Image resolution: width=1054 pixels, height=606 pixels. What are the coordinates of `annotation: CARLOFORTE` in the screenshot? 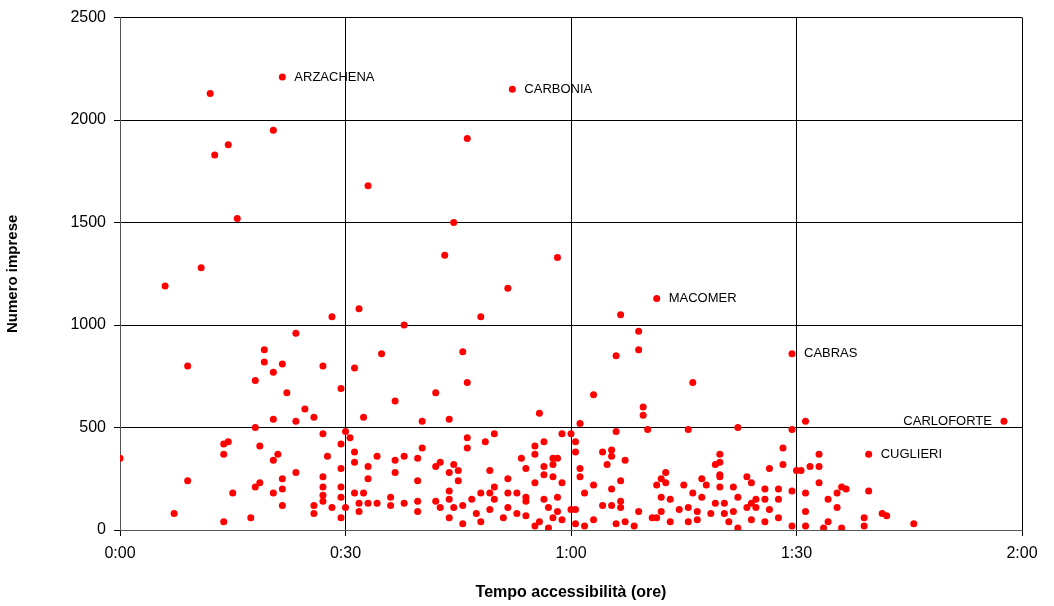 It's located at (948, 420).